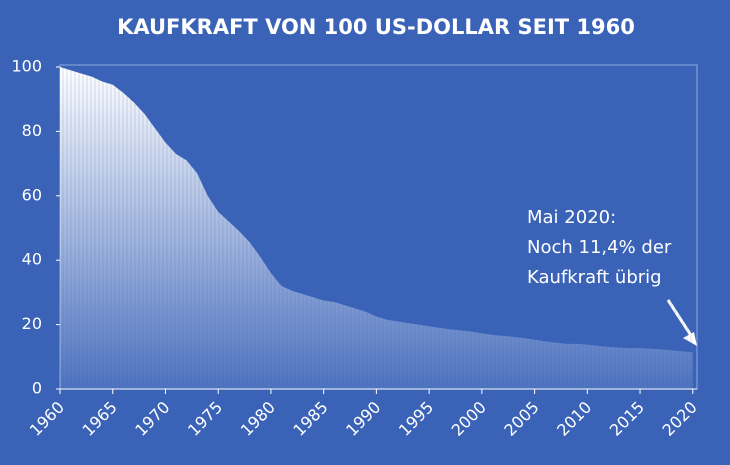  What do you see at coordinates (376, 27) in the screenshot?
I see `chart-title: KAUFKRAFT VON 100 US-DOLLAR SEIT 1960` at bounding box center [376, 27].